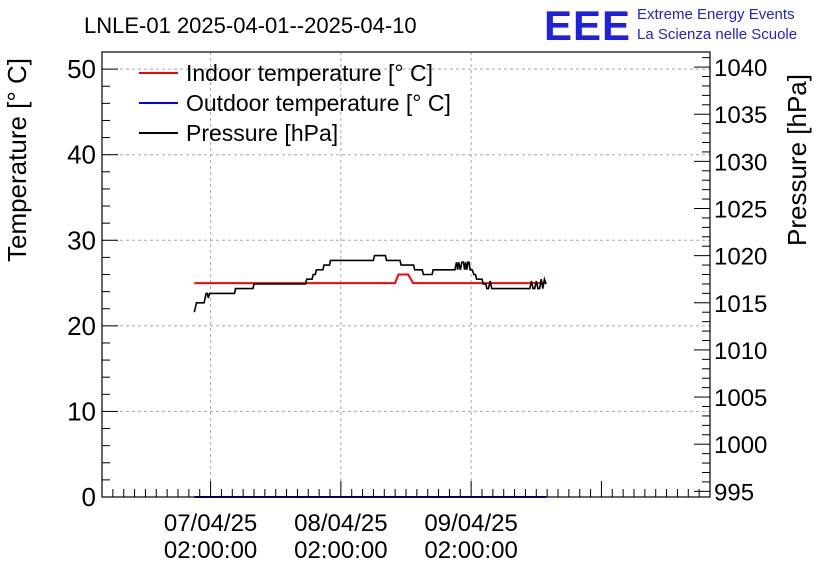 Image resolution: width=836 pixels, height=572 pixels. I want to click on left-tick-label: 10, so click(81, 411).